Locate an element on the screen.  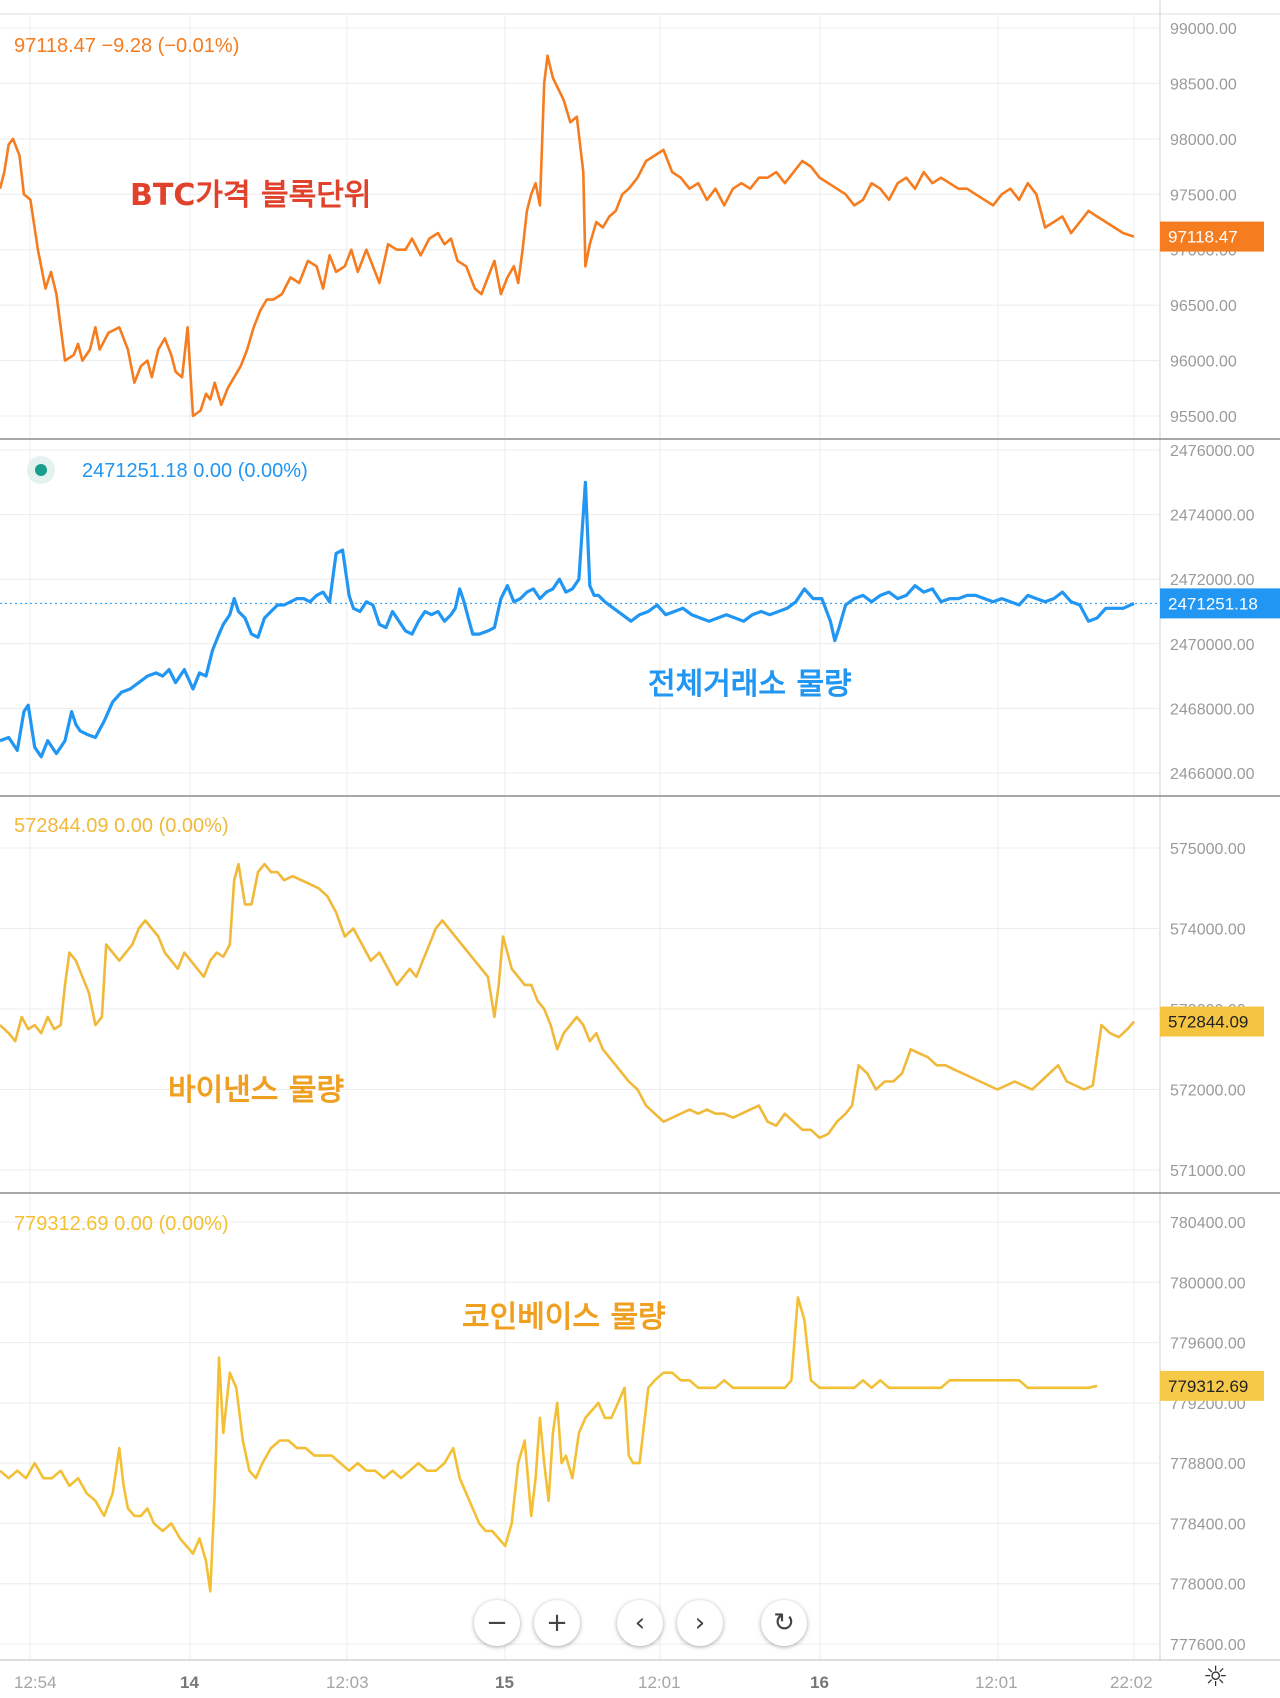
y-tick-label: 96000.00 is located at coordinates (1203, 362).